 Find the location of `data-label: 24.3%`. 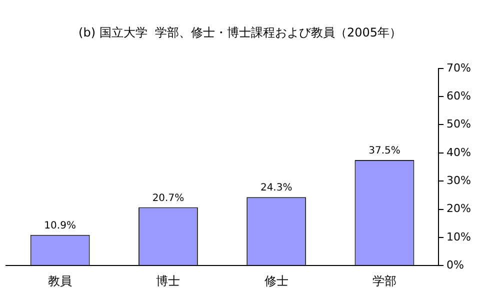

data-label: 24.3% is located at coordinates (276, 188).